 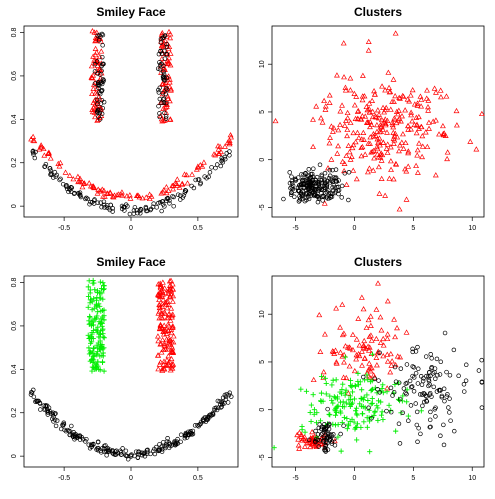 I want to click on y-tick-label: 0.6, so click(x=14, y=76).